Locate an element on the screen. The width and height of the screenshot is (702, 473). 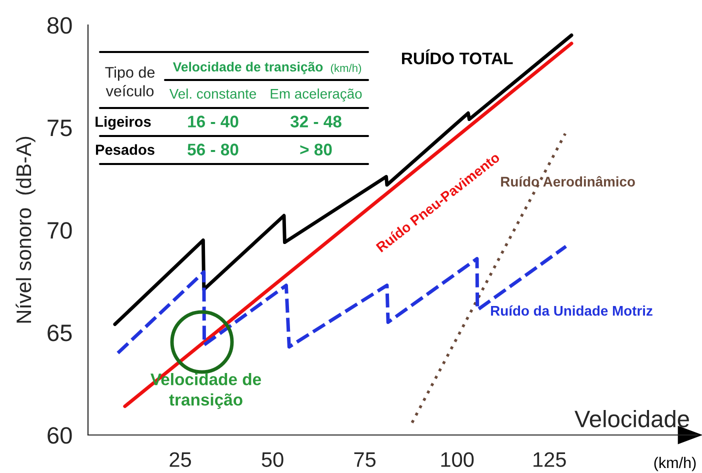
series-label: RUÍDO TOTAL is located at coordinates (457, 56).